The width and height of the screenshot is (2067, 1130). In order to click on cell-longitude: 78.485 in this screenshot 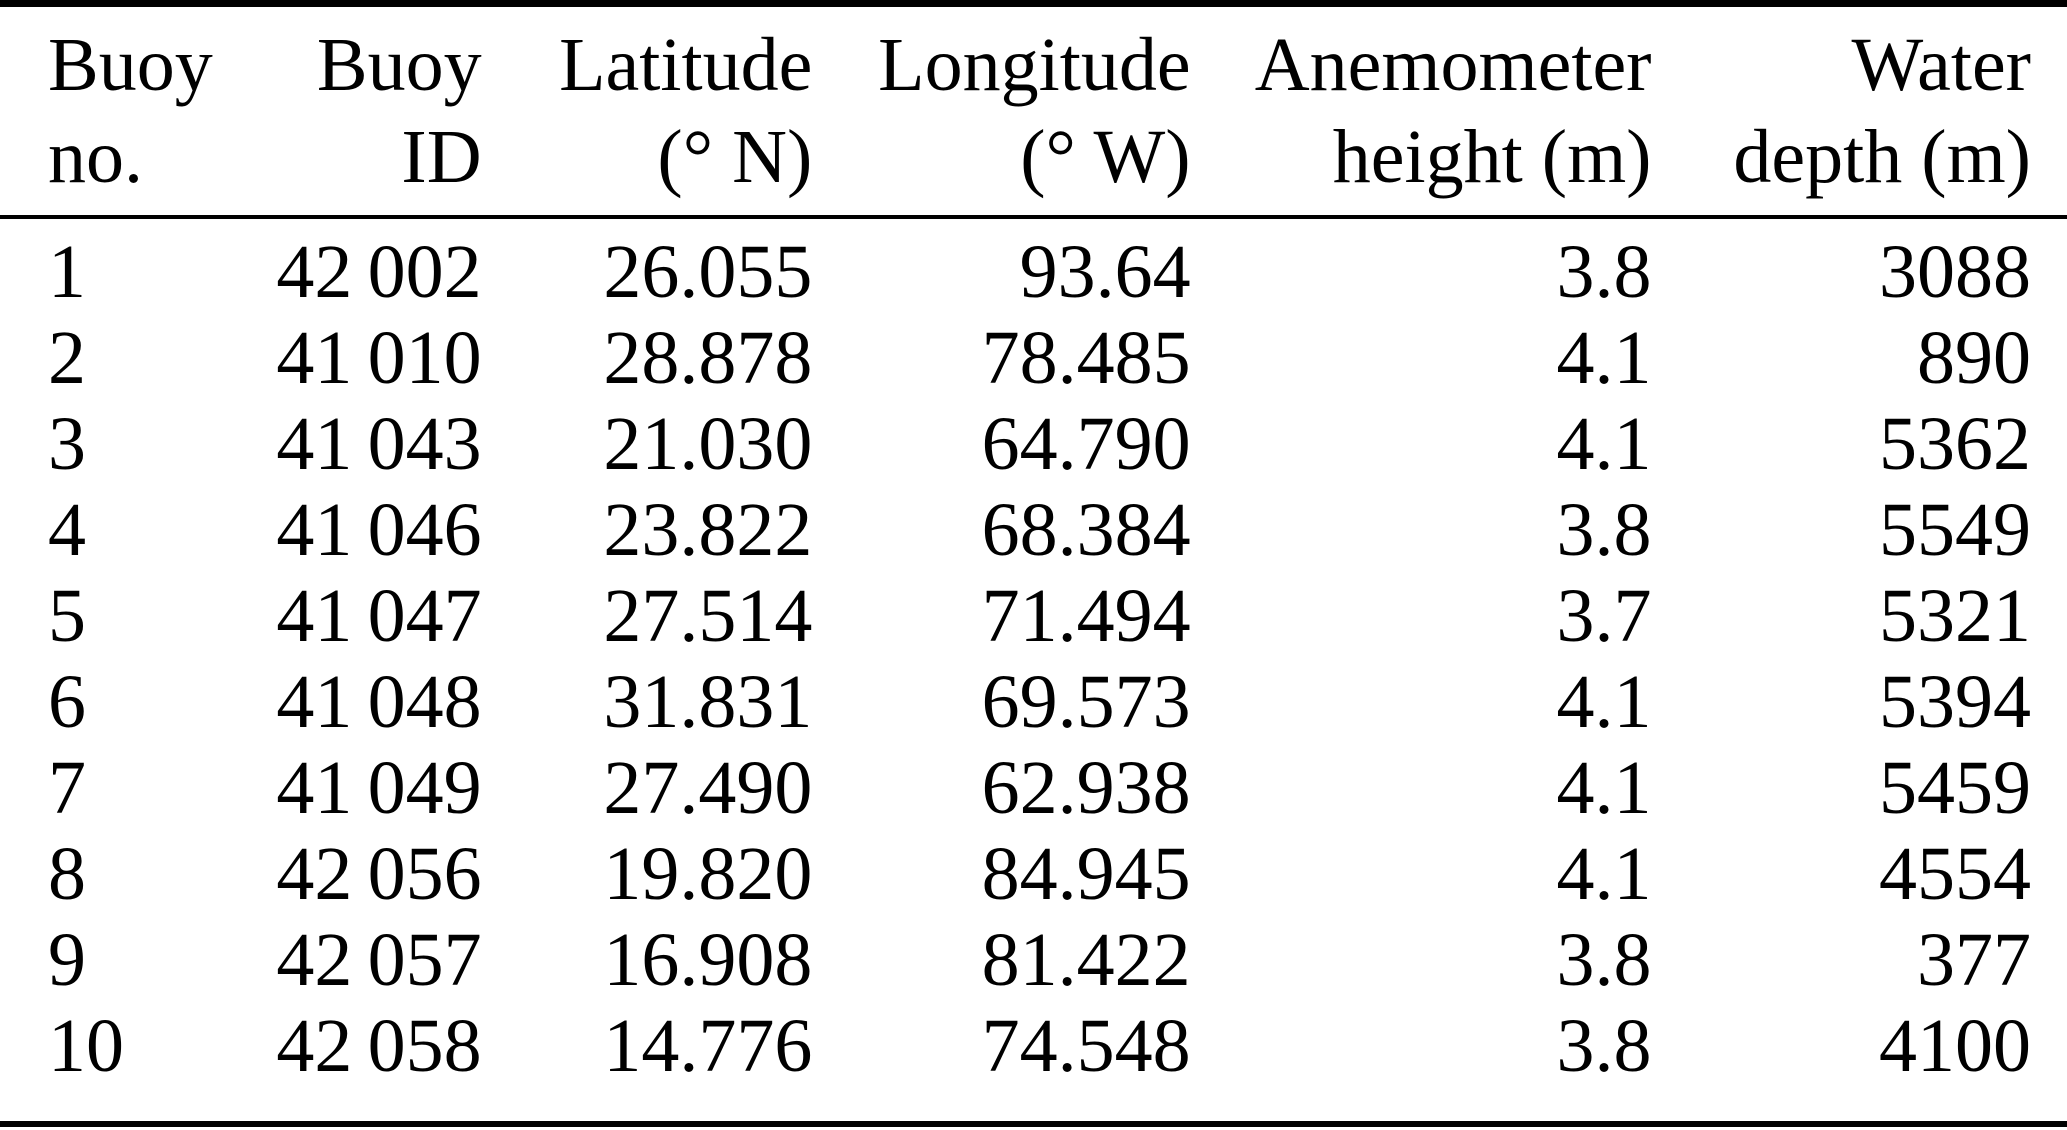, I will do `click(1086, 358)`.